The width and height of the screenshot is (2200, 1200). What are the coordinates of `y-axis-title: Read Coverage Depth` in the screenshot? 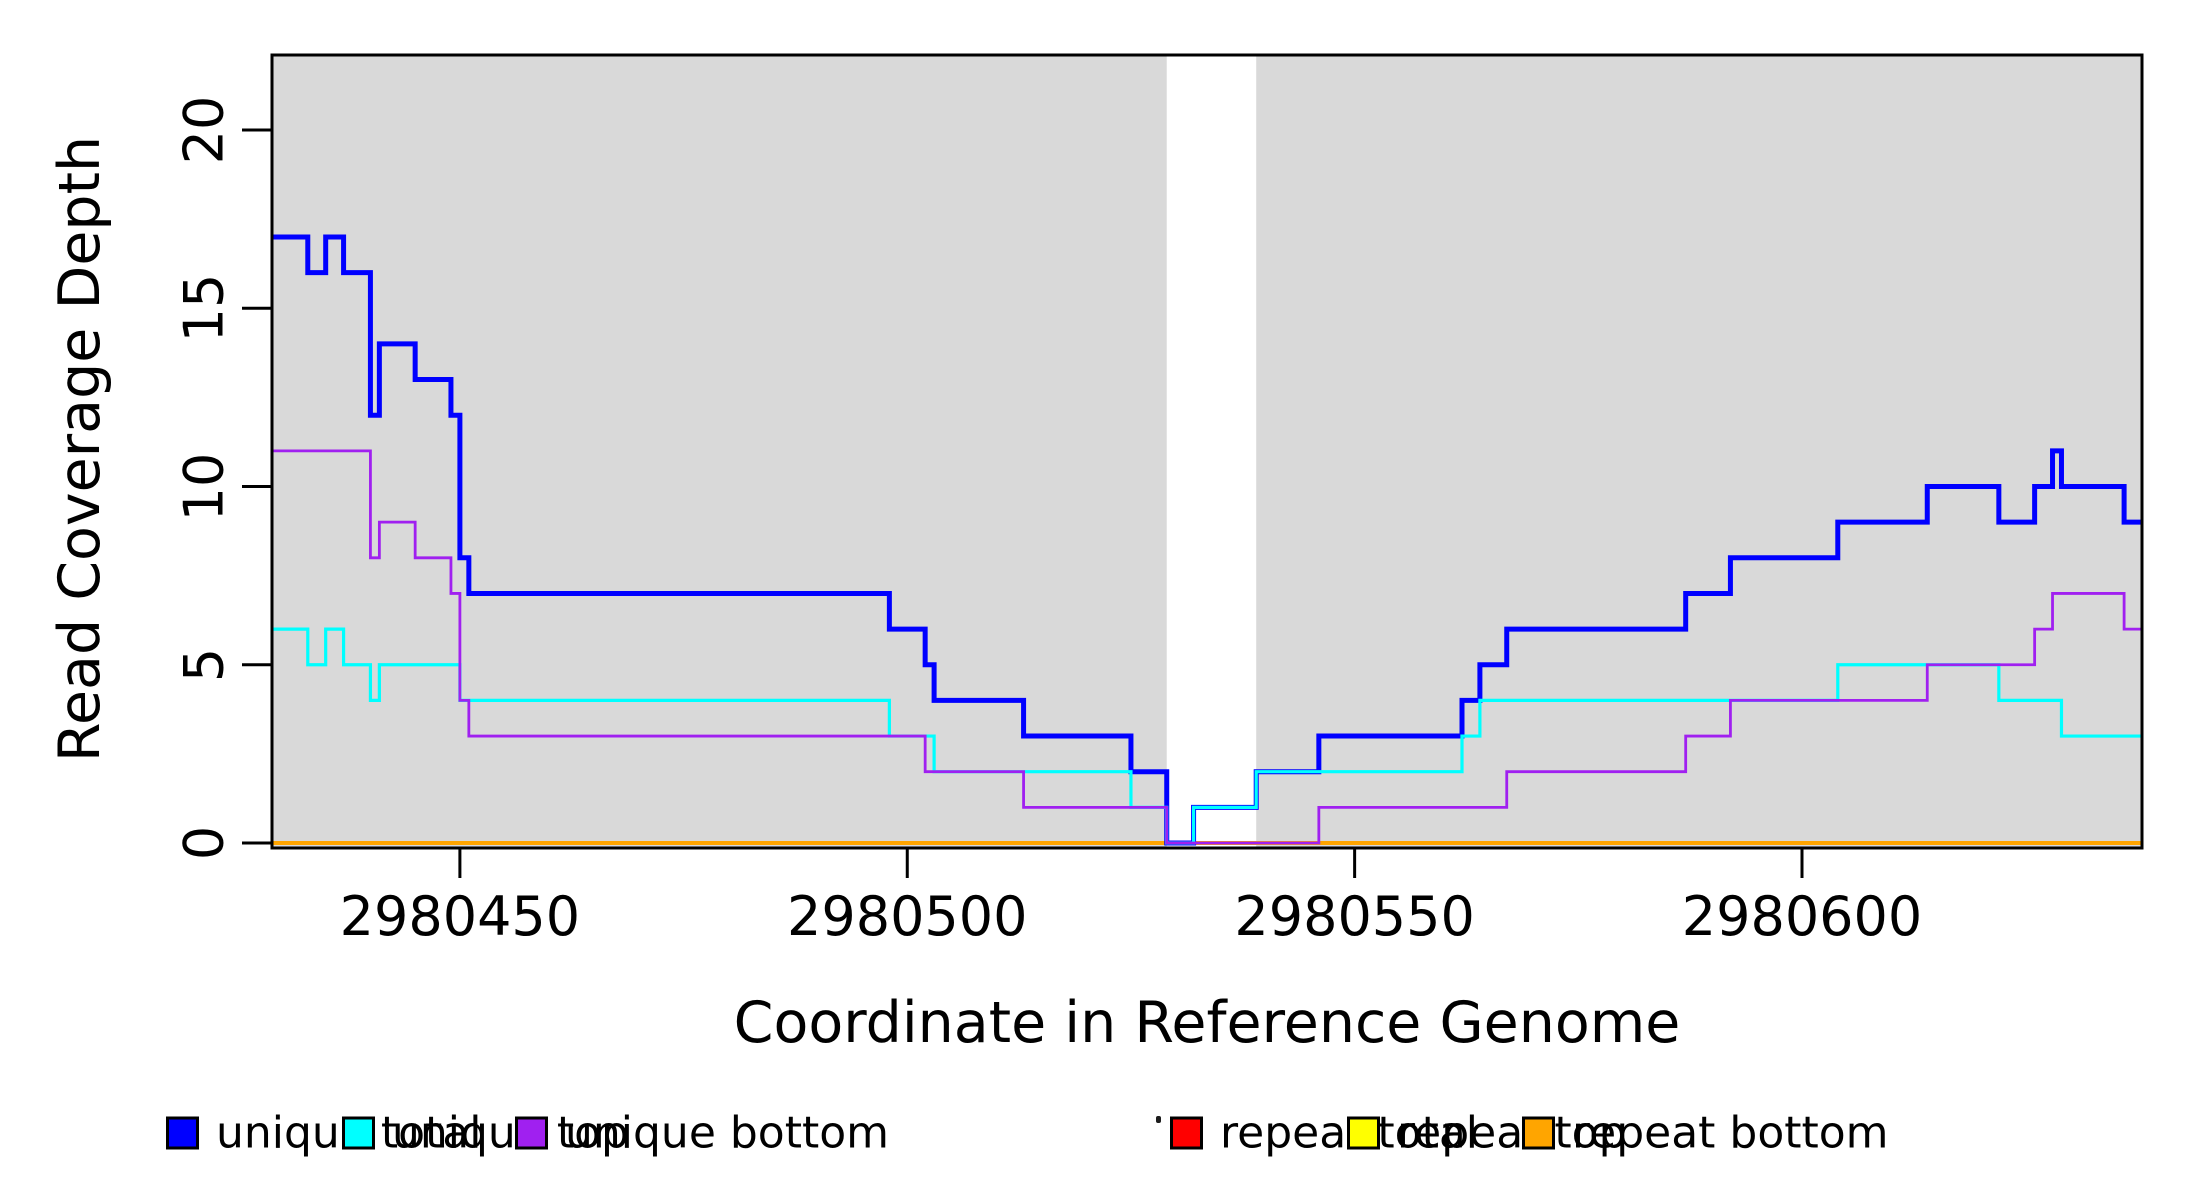 It's located at (80, 449).